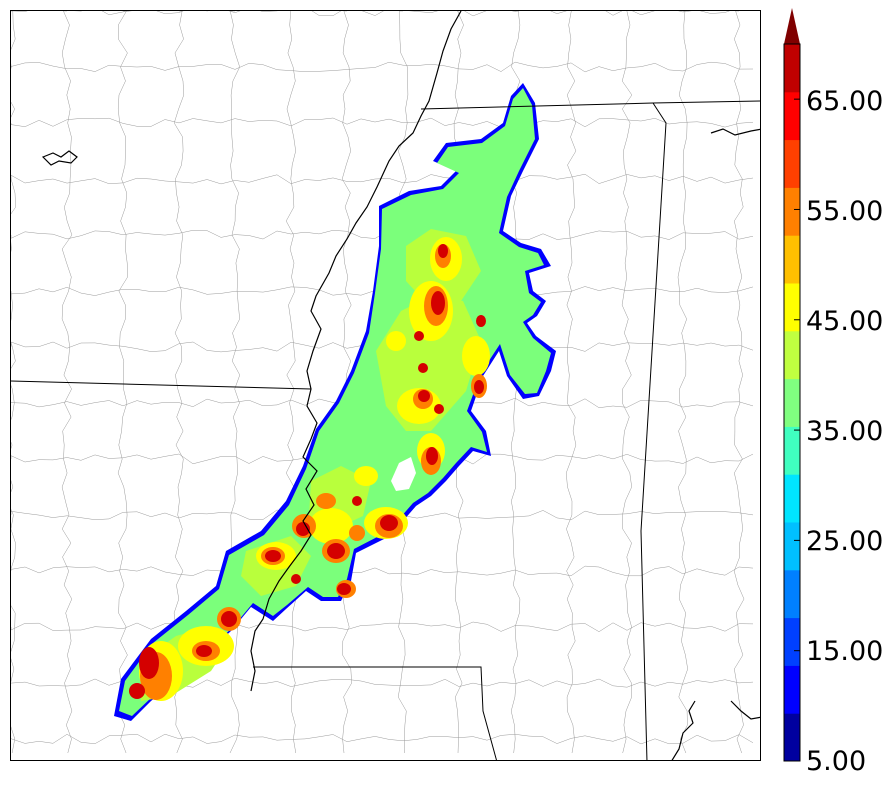  I want to click on colorbar-ticks, so click(797, 430).